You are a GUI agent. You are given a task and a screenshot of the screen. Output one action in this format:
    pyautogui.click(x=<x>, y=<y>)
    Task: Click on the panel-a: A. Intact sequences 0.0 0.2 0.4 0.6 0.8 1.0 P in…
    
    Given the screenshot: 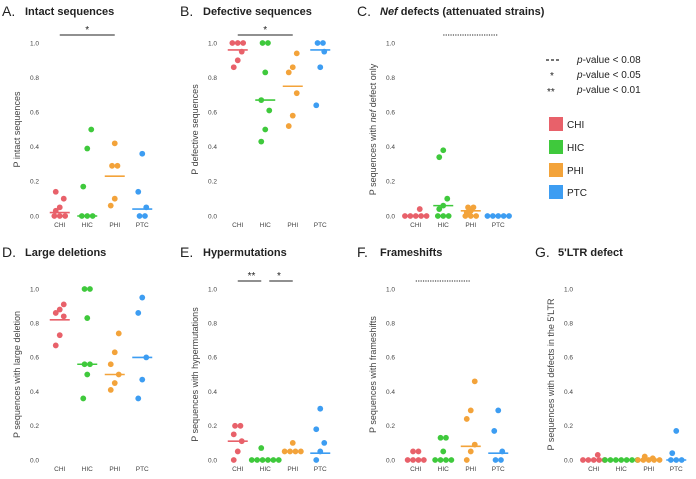 What is the action you would take?
    pyautogui.click(x=77, y=116)
    